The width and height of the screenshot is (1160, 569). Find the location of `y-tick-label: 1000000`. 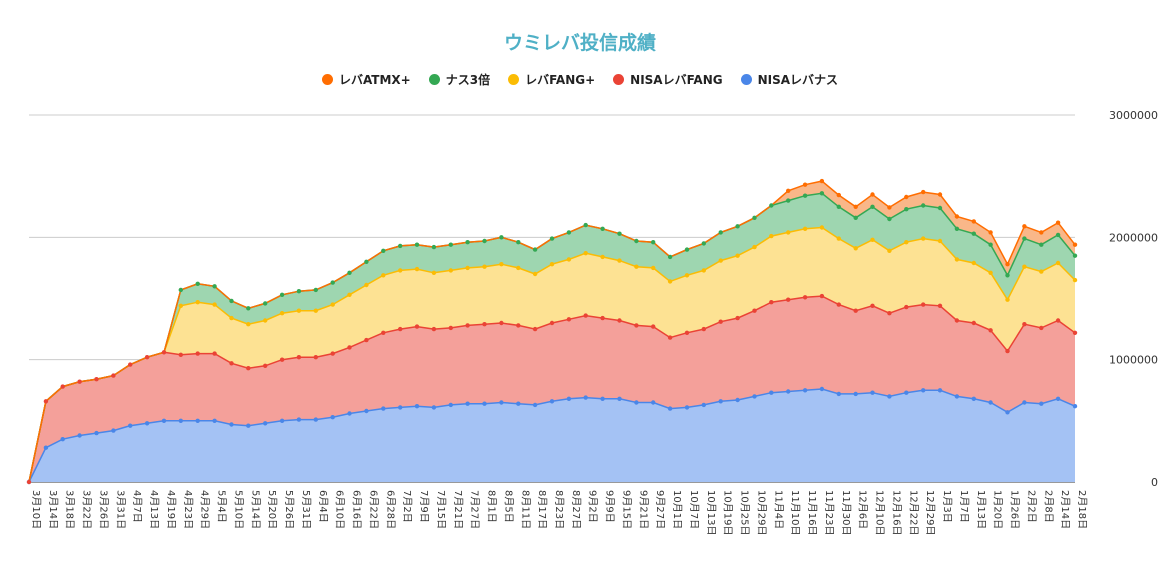

y-tick-label: 1000000 is located at coordinates (1133, 360).